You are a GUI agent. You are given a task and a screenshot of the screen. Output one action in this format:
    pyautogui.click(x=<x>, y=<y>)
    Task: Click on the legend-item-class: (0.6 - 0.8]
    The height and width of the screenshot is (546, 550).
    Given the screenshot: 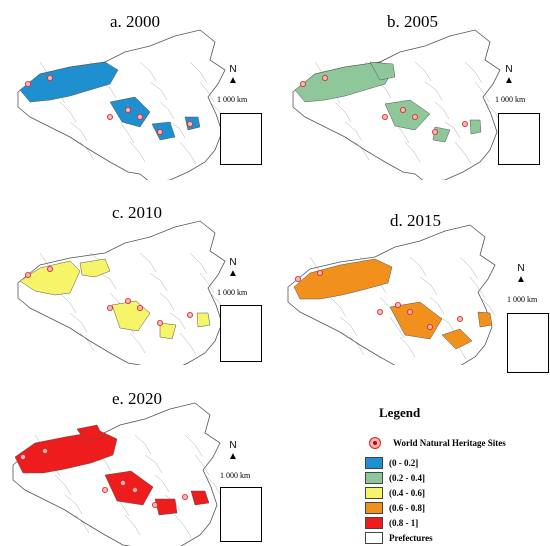 What is the action you would take?
    pyautogui.click(x=455, y=507)
    